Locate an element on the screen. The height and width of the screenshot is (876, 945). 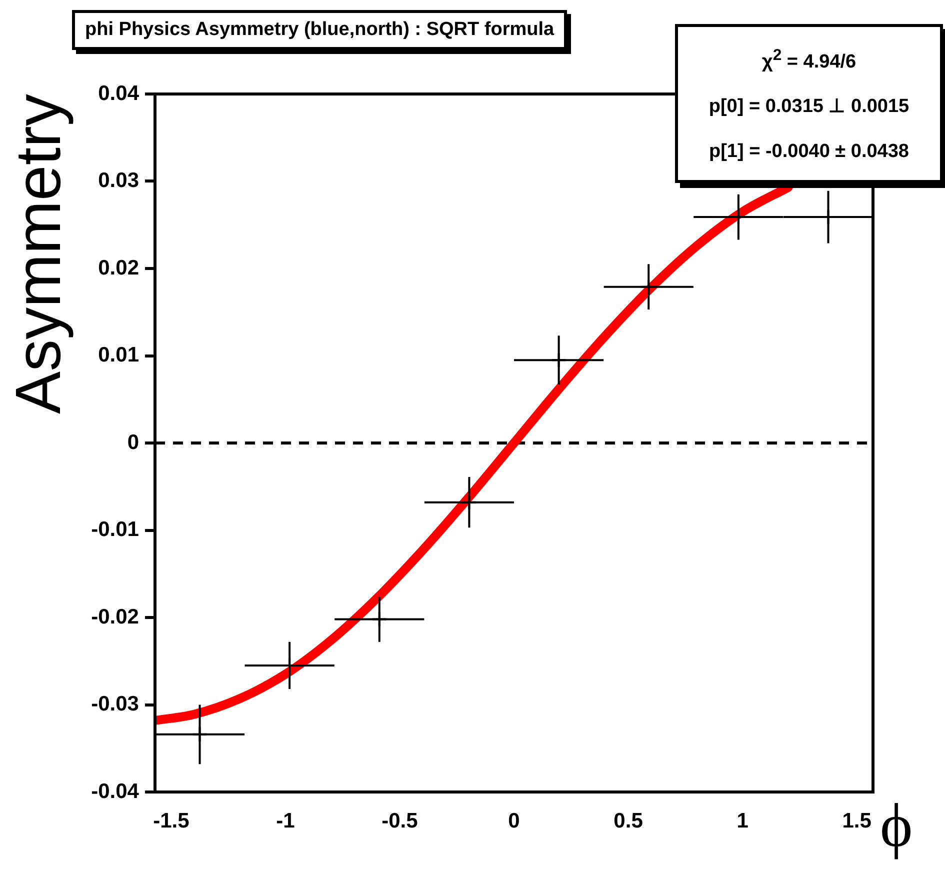
y-tick-label: 0 is located at coordinates (133, 442).